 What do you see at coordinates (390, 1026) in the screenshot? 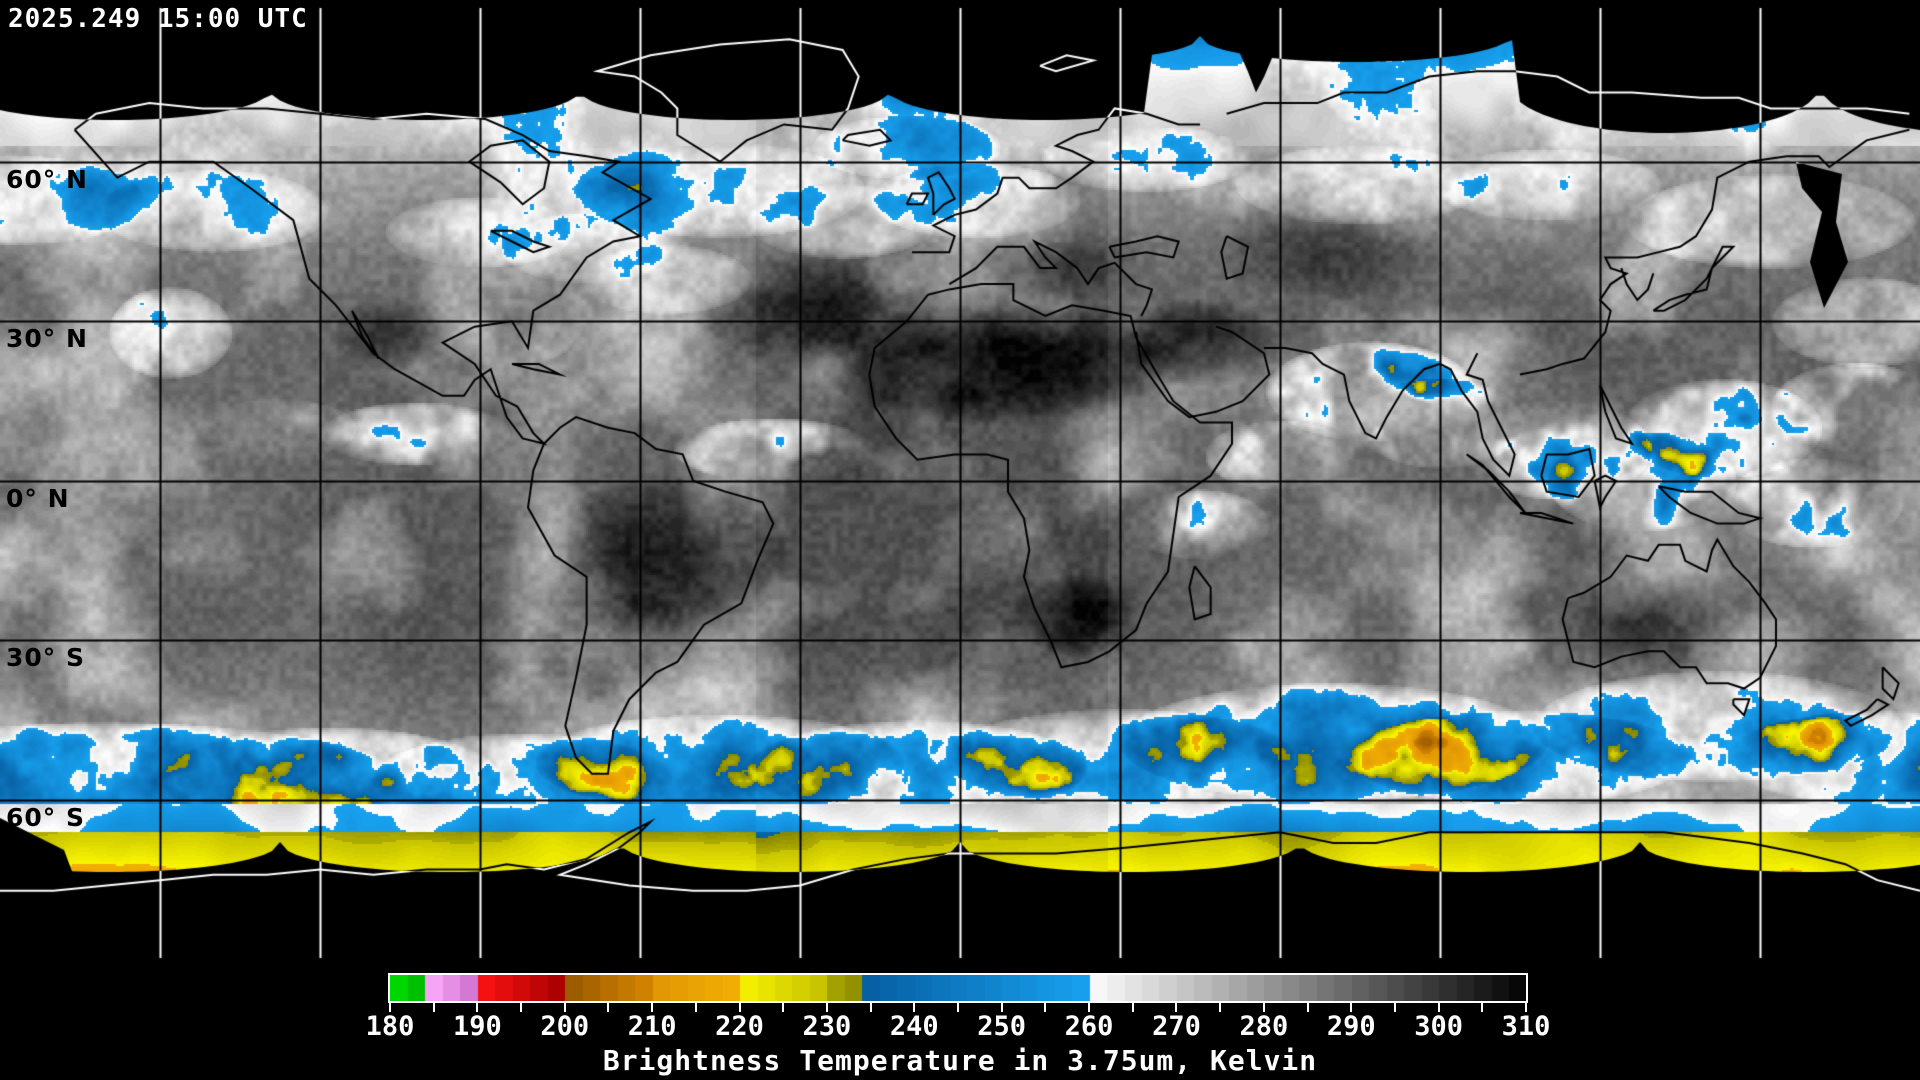
I see `colorbar-tick-label: 180` at bounding box center [390, 1026].